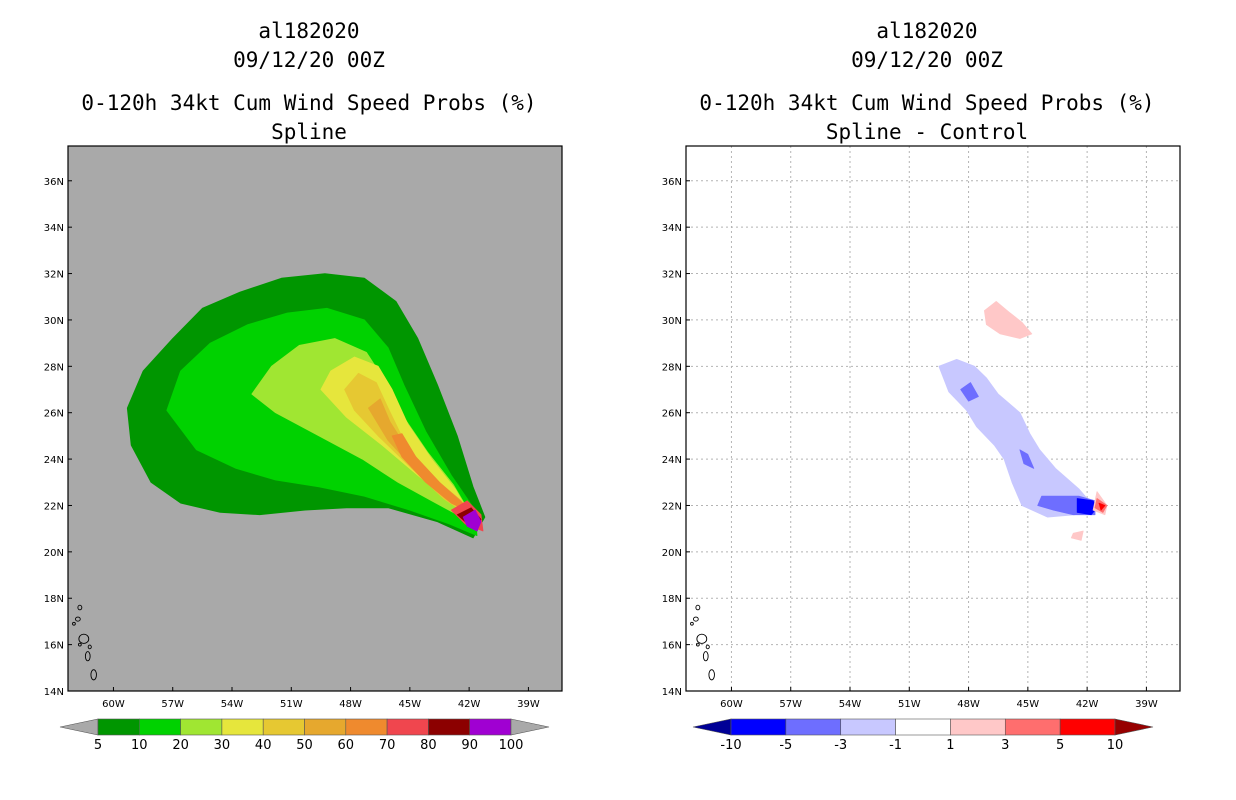 The width and height of the screenshot is (1236, 800). What do you see at coordinates (1028, 704) in the screenshot?
I see `x-tick-label: 45W` at bounding box center [1028, 704].